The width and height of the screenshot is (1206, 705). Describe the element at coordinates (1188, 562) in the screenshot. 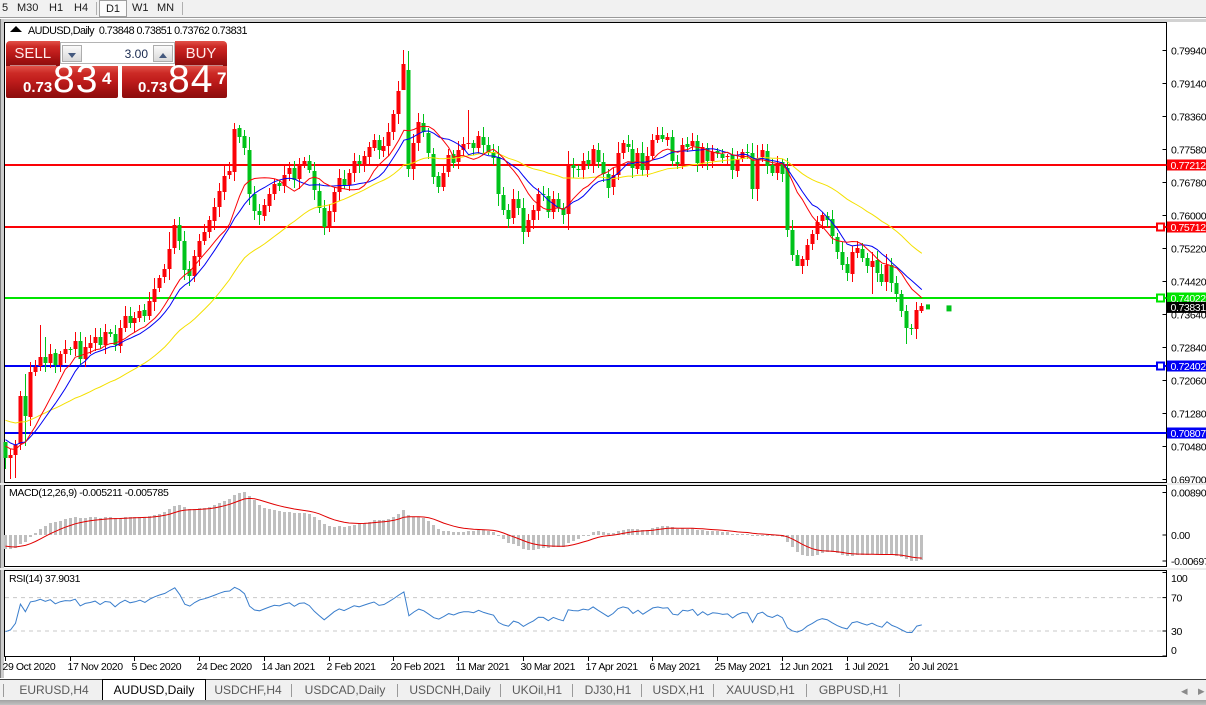

I see `svg-text: -0.0069703` at that location.